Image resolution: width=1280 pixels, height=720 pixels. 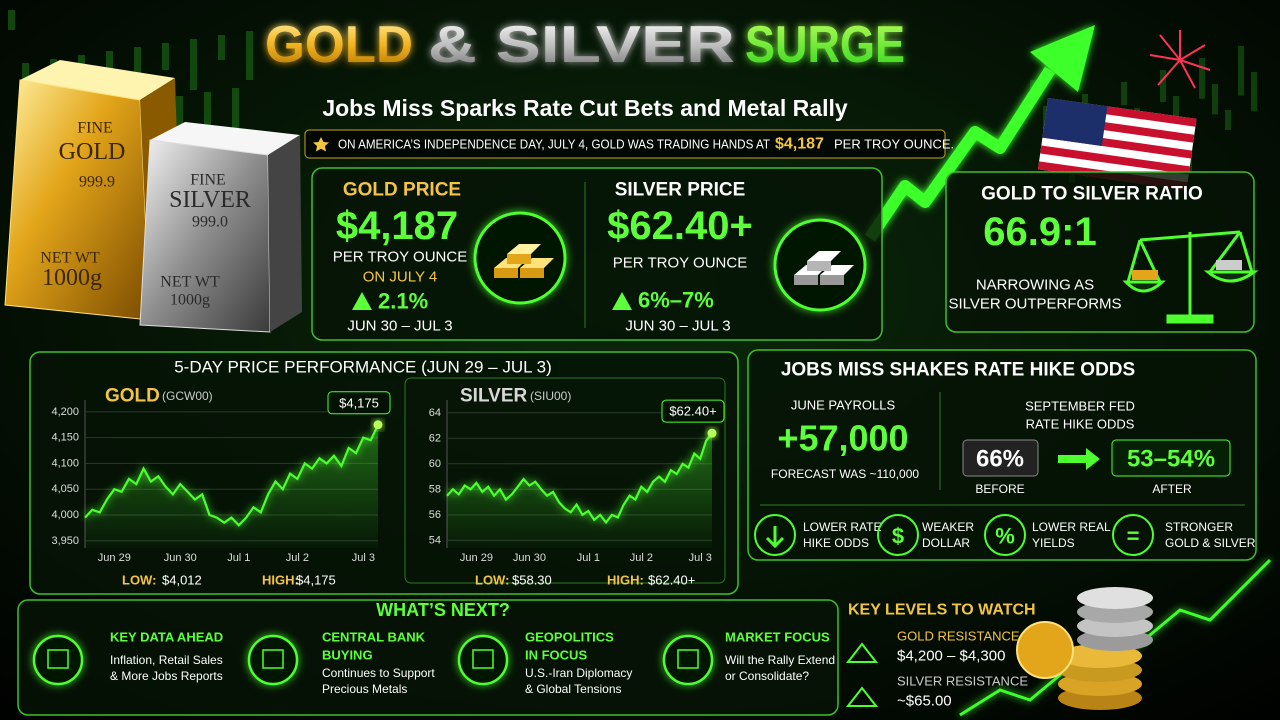 I want to click on text: SILVER PRICE, so click(x=680, y=190).